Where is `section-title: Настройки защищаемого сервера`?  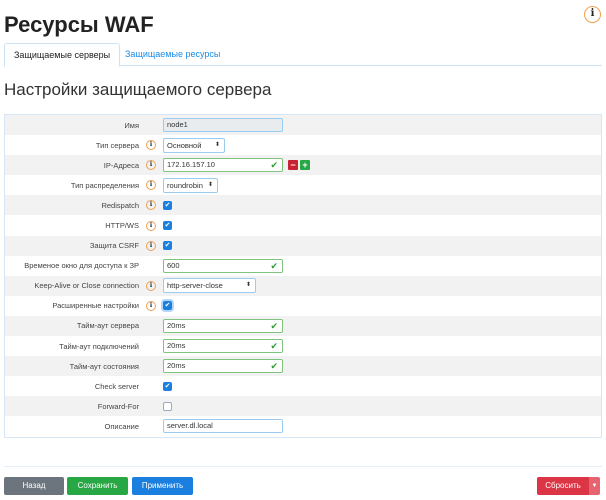 section-title: Настройки защищаемого сервера is located at coordinates (138, 89).